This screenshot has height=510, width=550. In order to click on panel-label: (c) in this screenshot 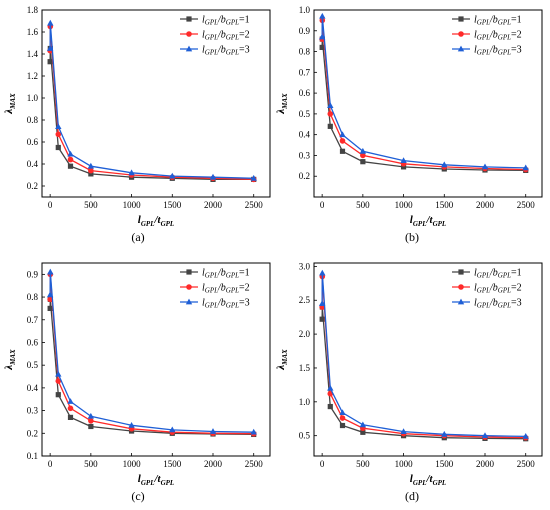, I will do `click(137, 496)`.